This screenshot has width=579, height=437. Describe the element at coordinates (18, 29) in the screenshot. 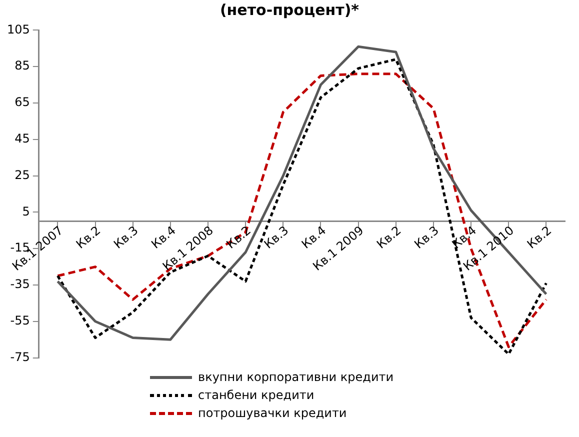

I see `y-tick-label: 105` at that location.